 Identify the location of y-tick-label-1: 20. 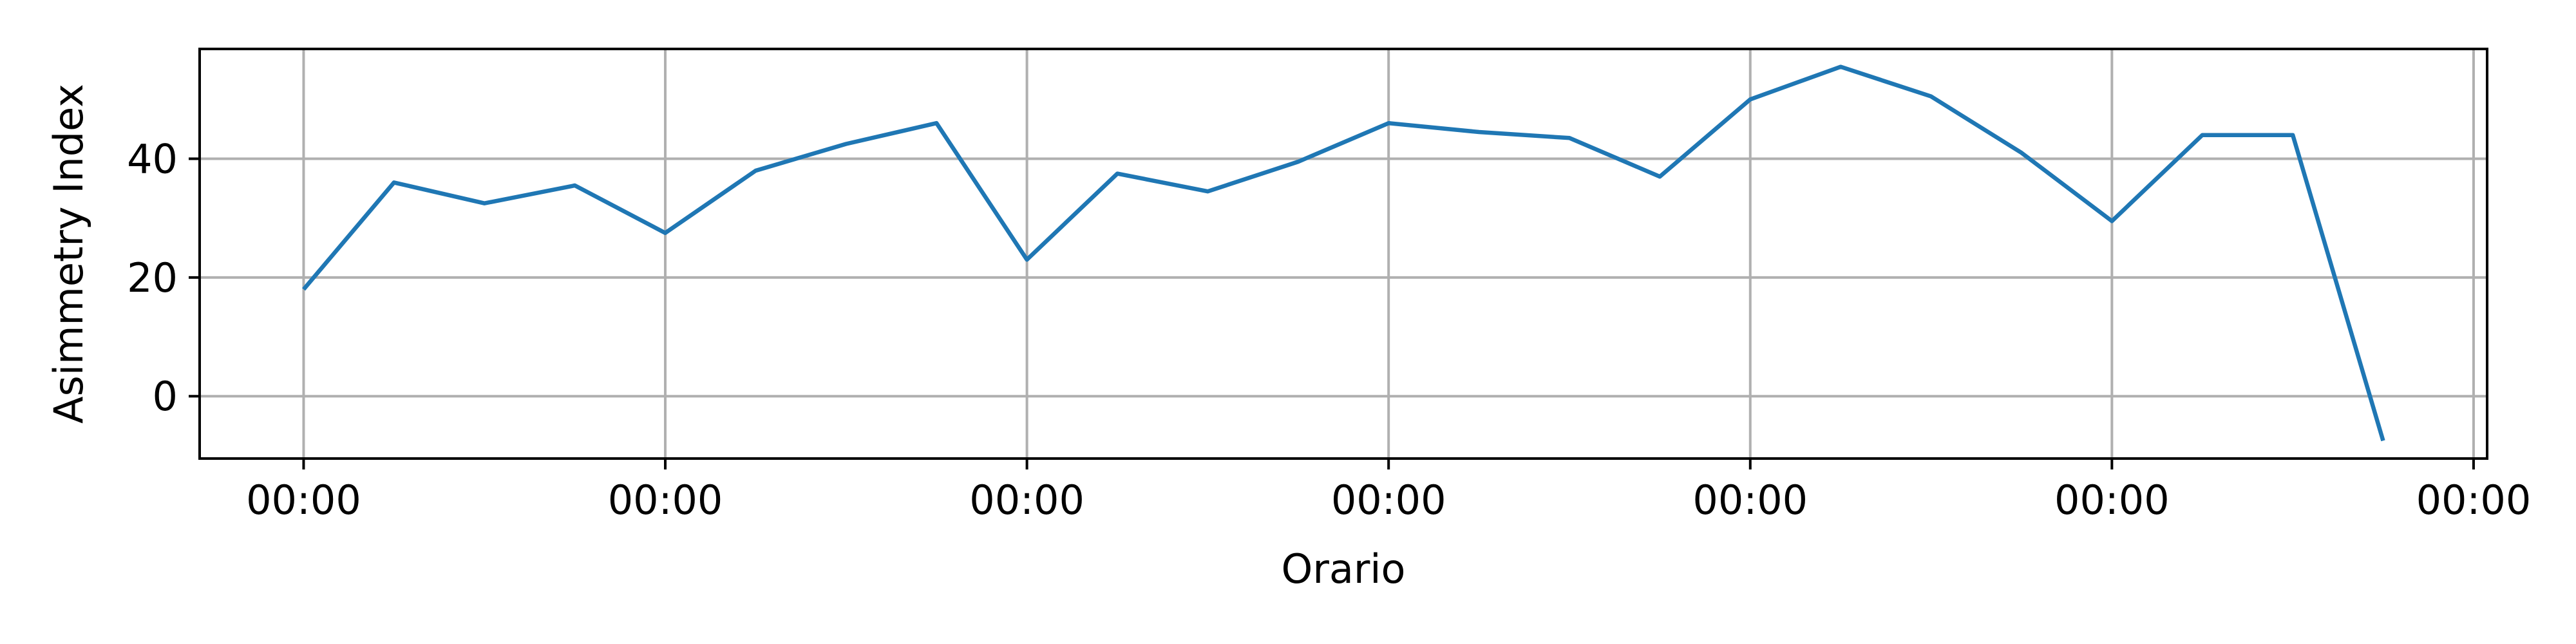
(152, 277).